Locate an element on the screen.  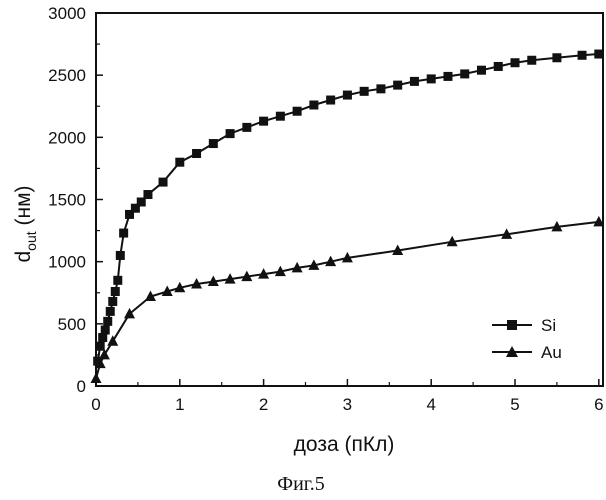
legend-marker-si is located at coordinates (512, 325).